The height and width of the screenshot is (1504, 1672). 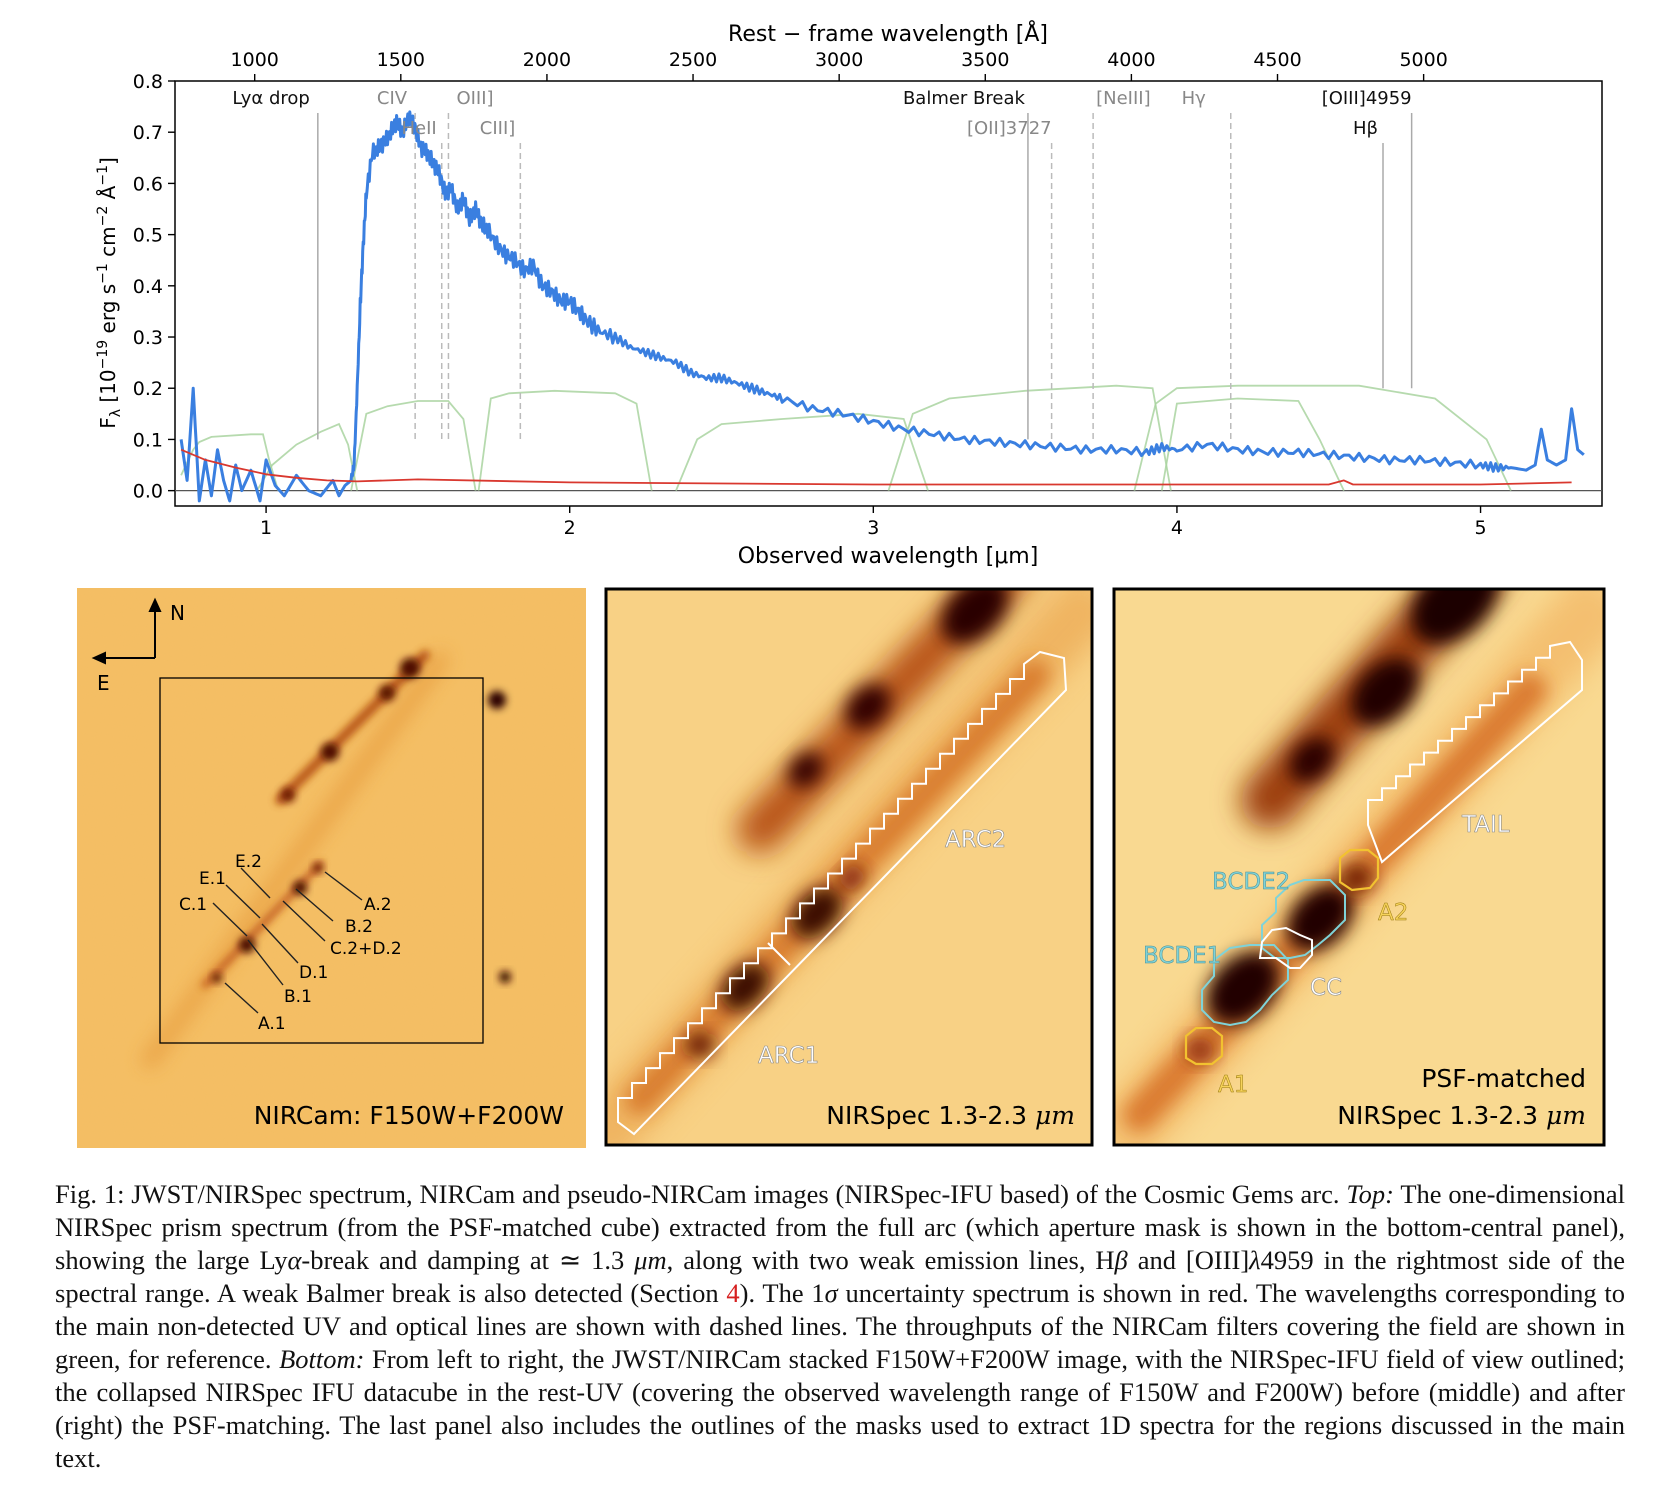 I want to click on line-label-3: HeII, so click(x=418, y=128).